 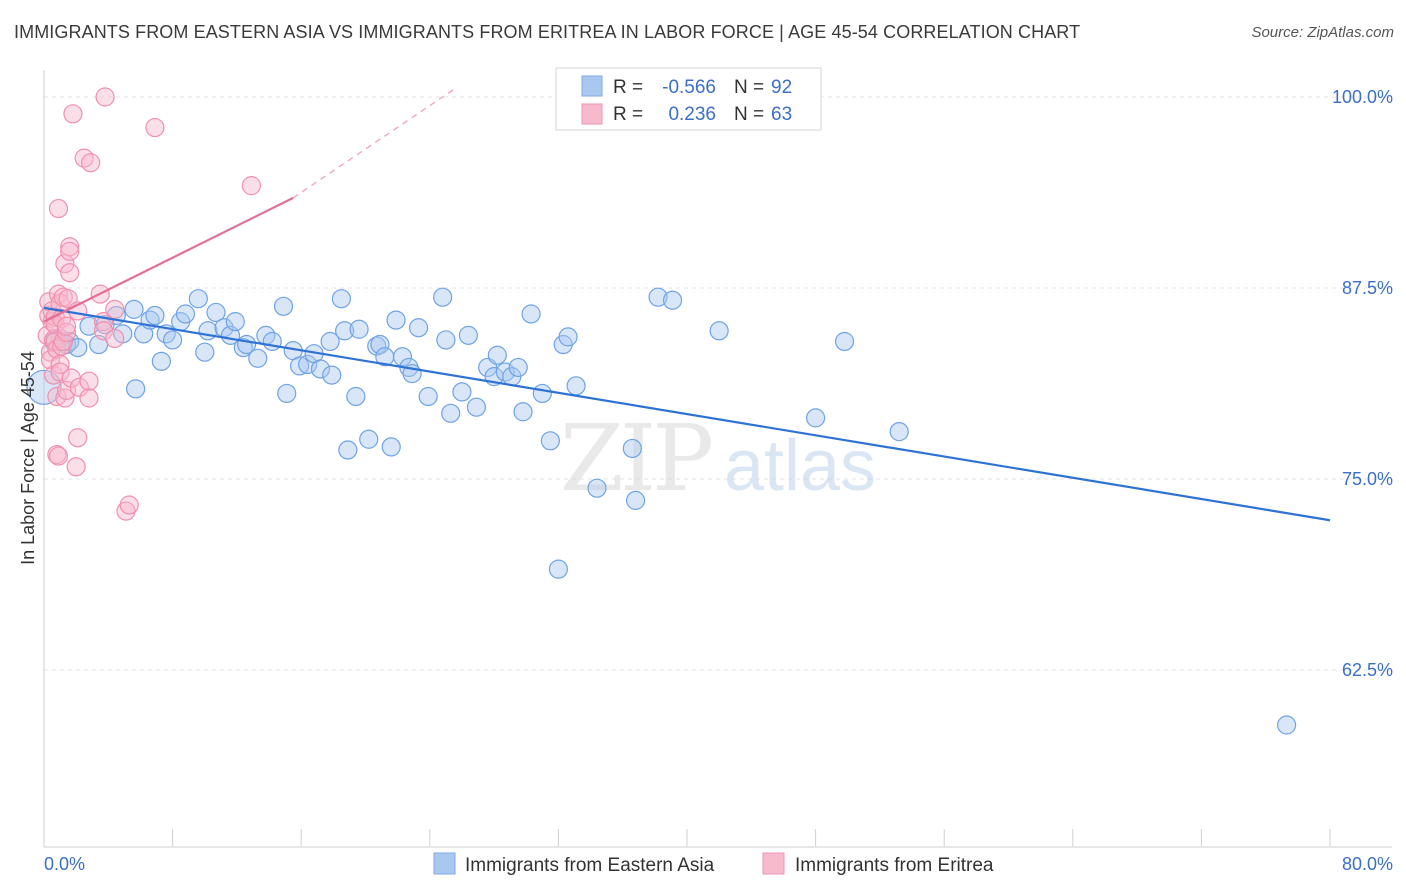 I want to click on legend: R = -0.566 N = 92 R = 0.236 N = 63, so click(x=688, y=99).